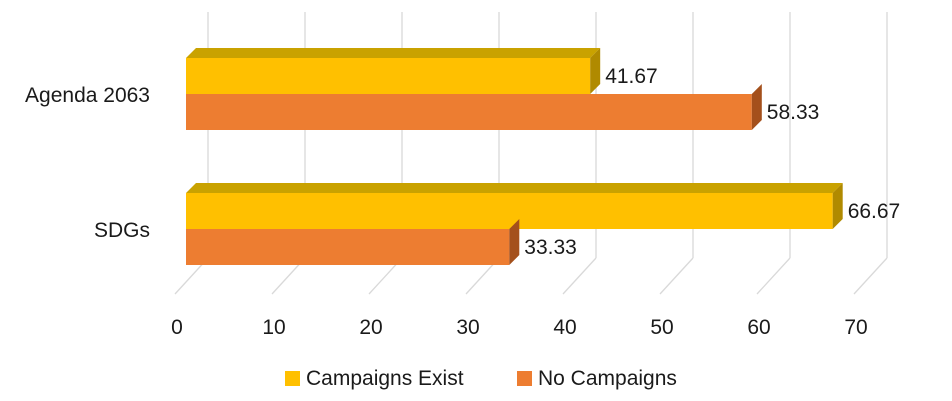  What do you see at coordinates (550, 247) in the screenshot?
I see `data-label: 33.33` at bounding box center [550, 247].